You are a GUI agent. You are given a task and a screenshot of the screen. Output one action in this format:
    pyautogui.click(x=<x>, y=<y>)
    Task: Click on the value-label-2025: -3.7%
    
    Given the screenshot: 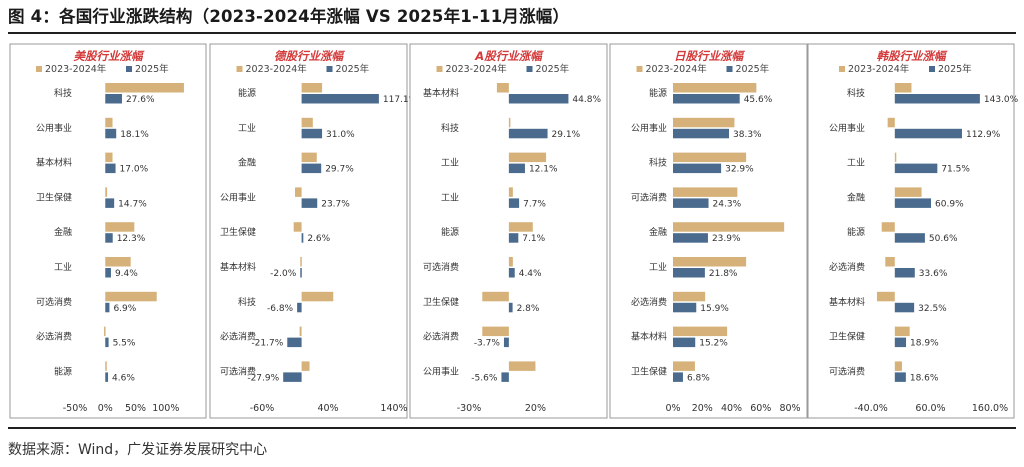 What is the action you would take?
    pyautogui.click(x=487, y=344)
    